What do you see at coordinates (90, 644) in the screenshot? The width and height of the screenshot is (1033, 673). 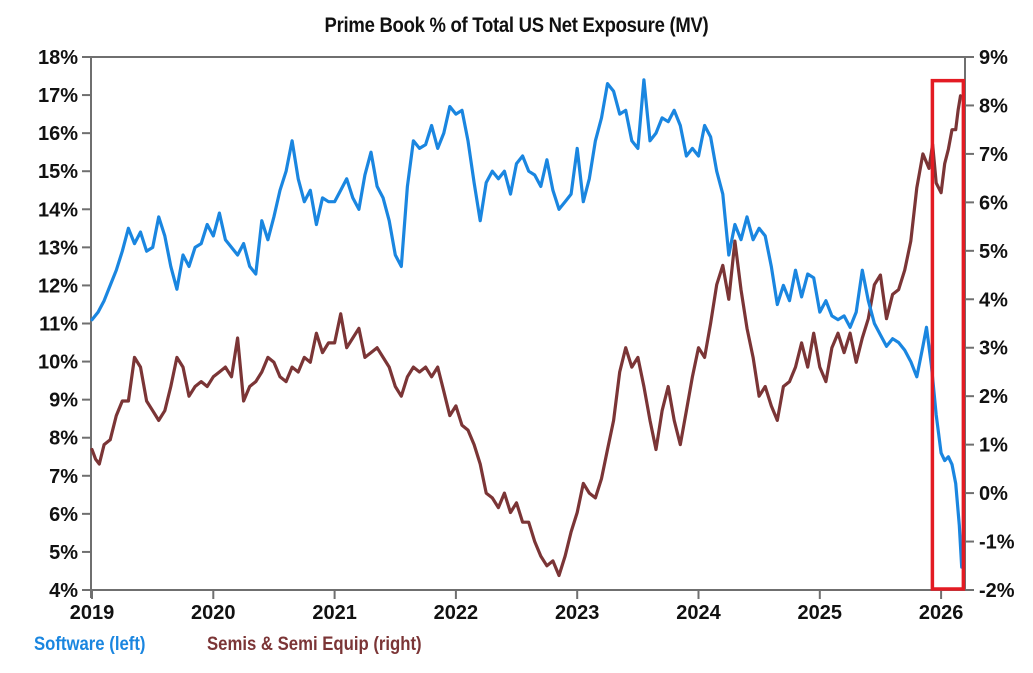 I see `legend-software: Software (left)` at bounding box center [90, 644].